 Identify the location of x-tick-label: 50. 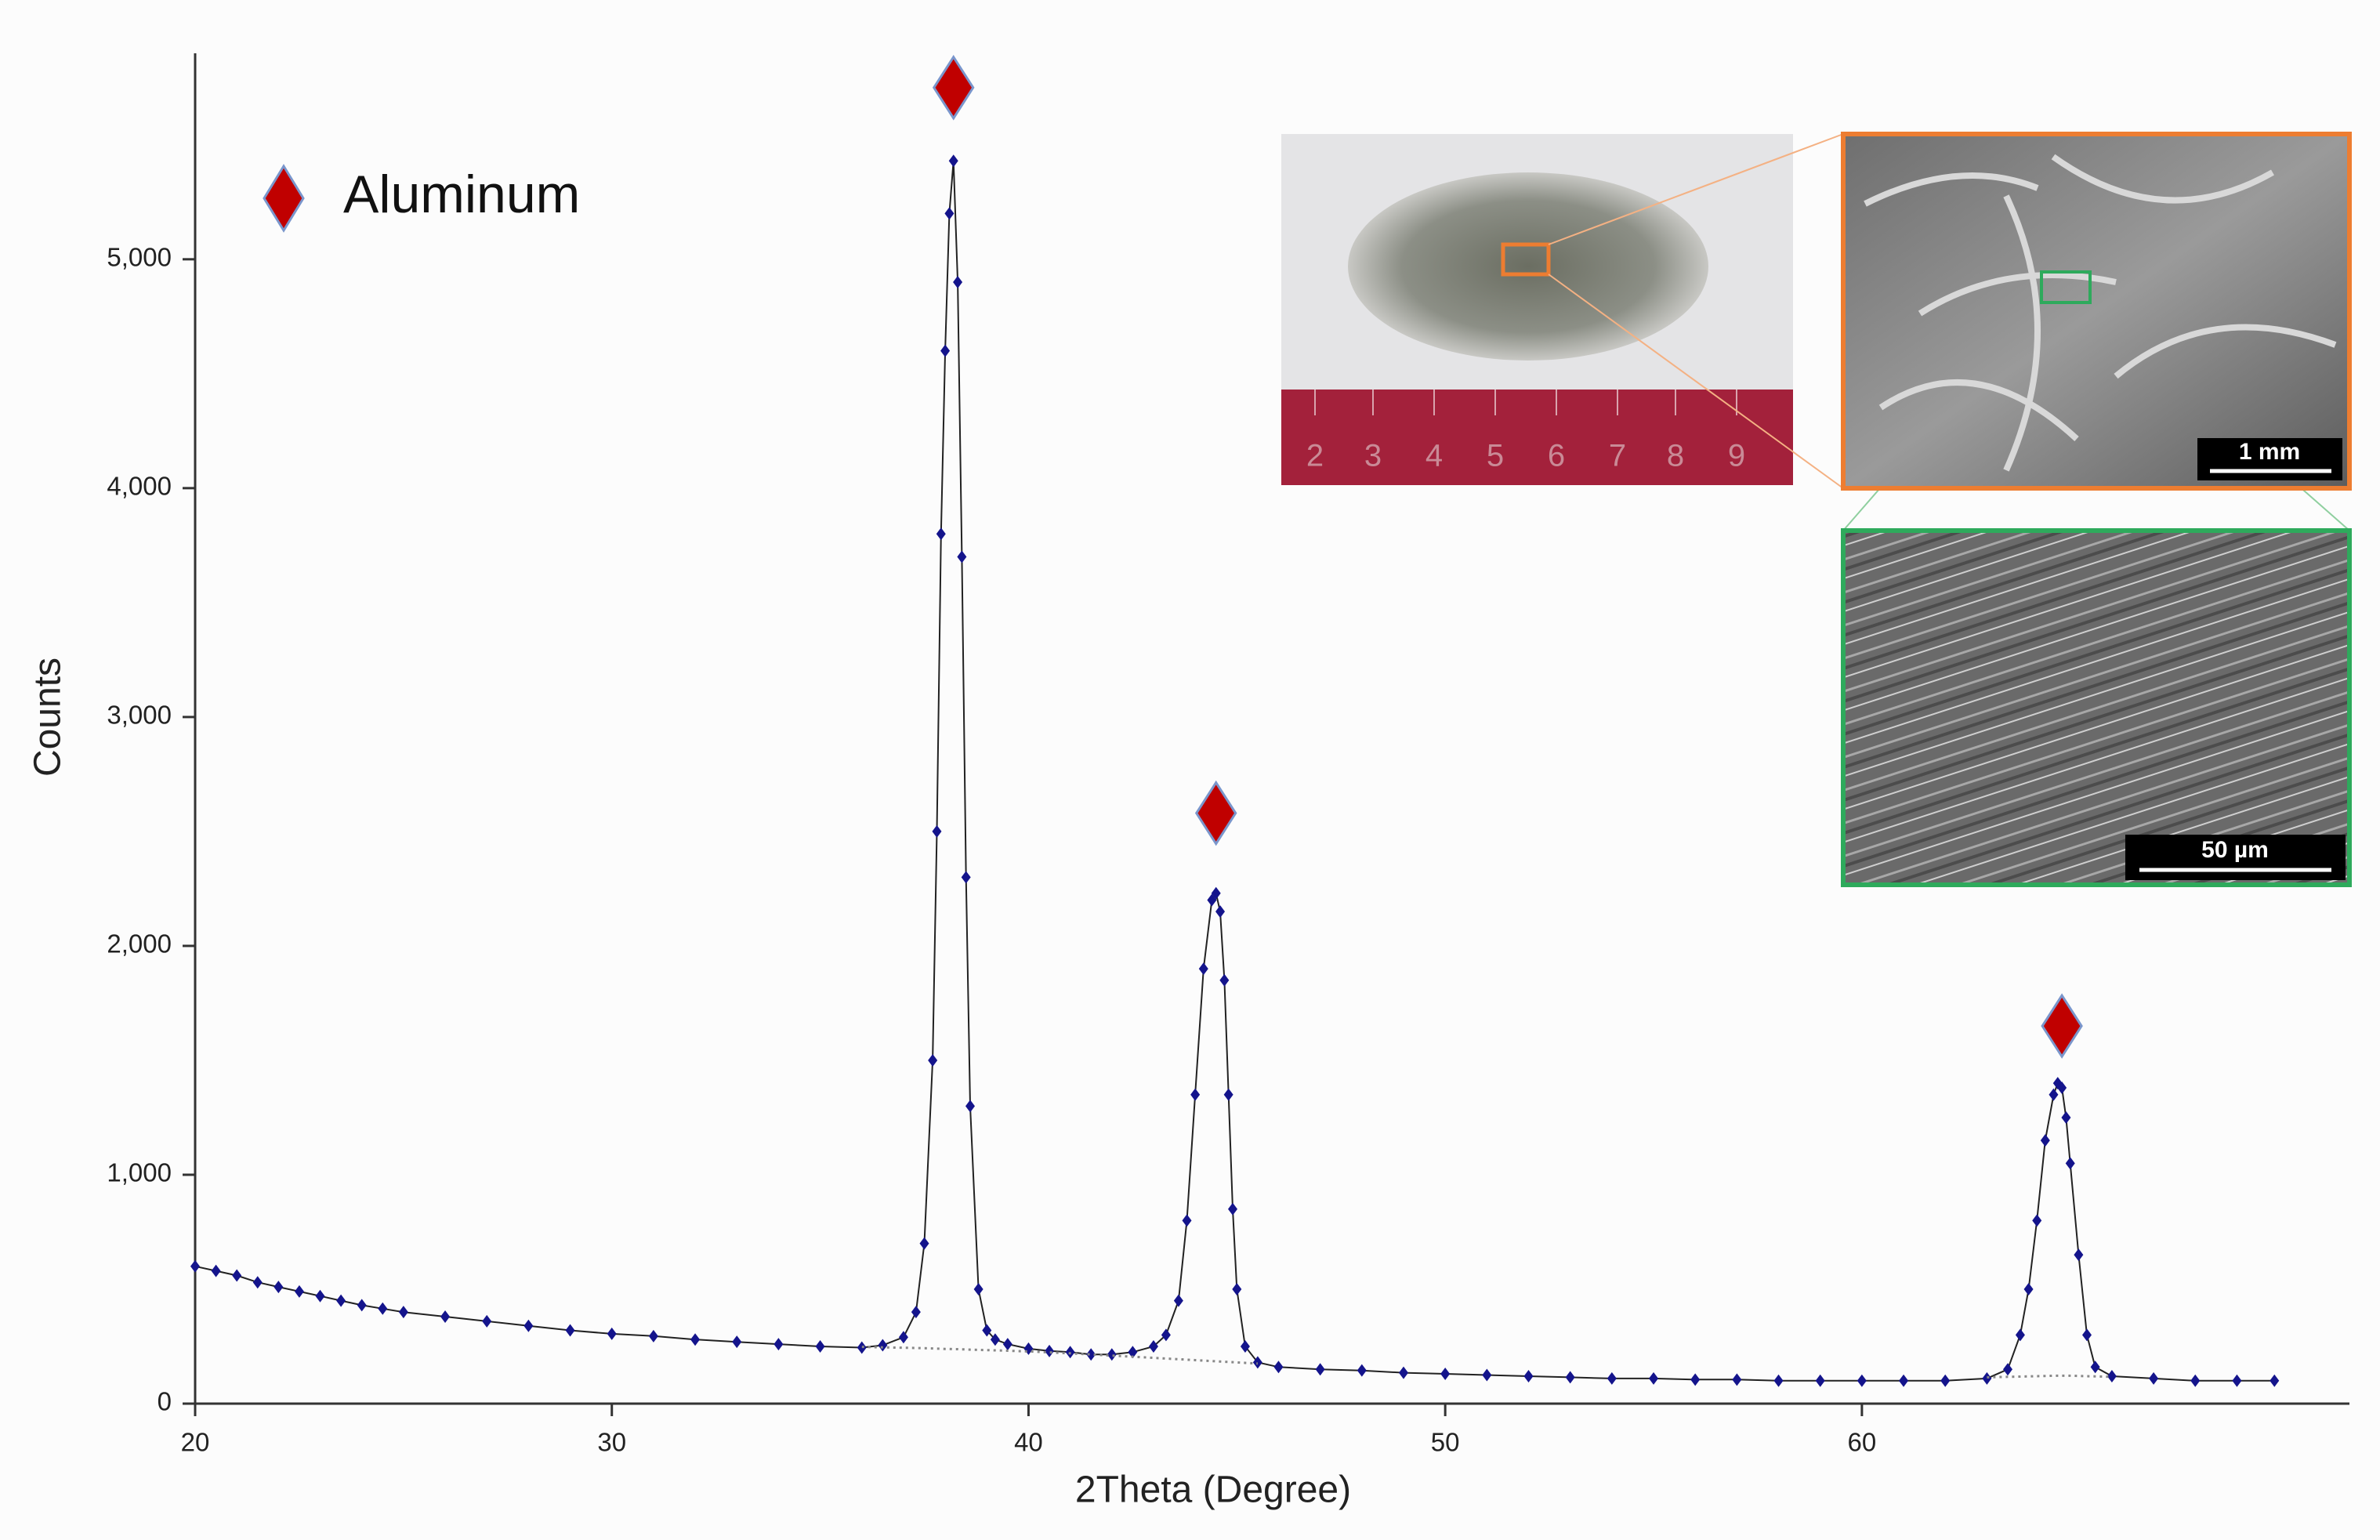
(1445, 1442).